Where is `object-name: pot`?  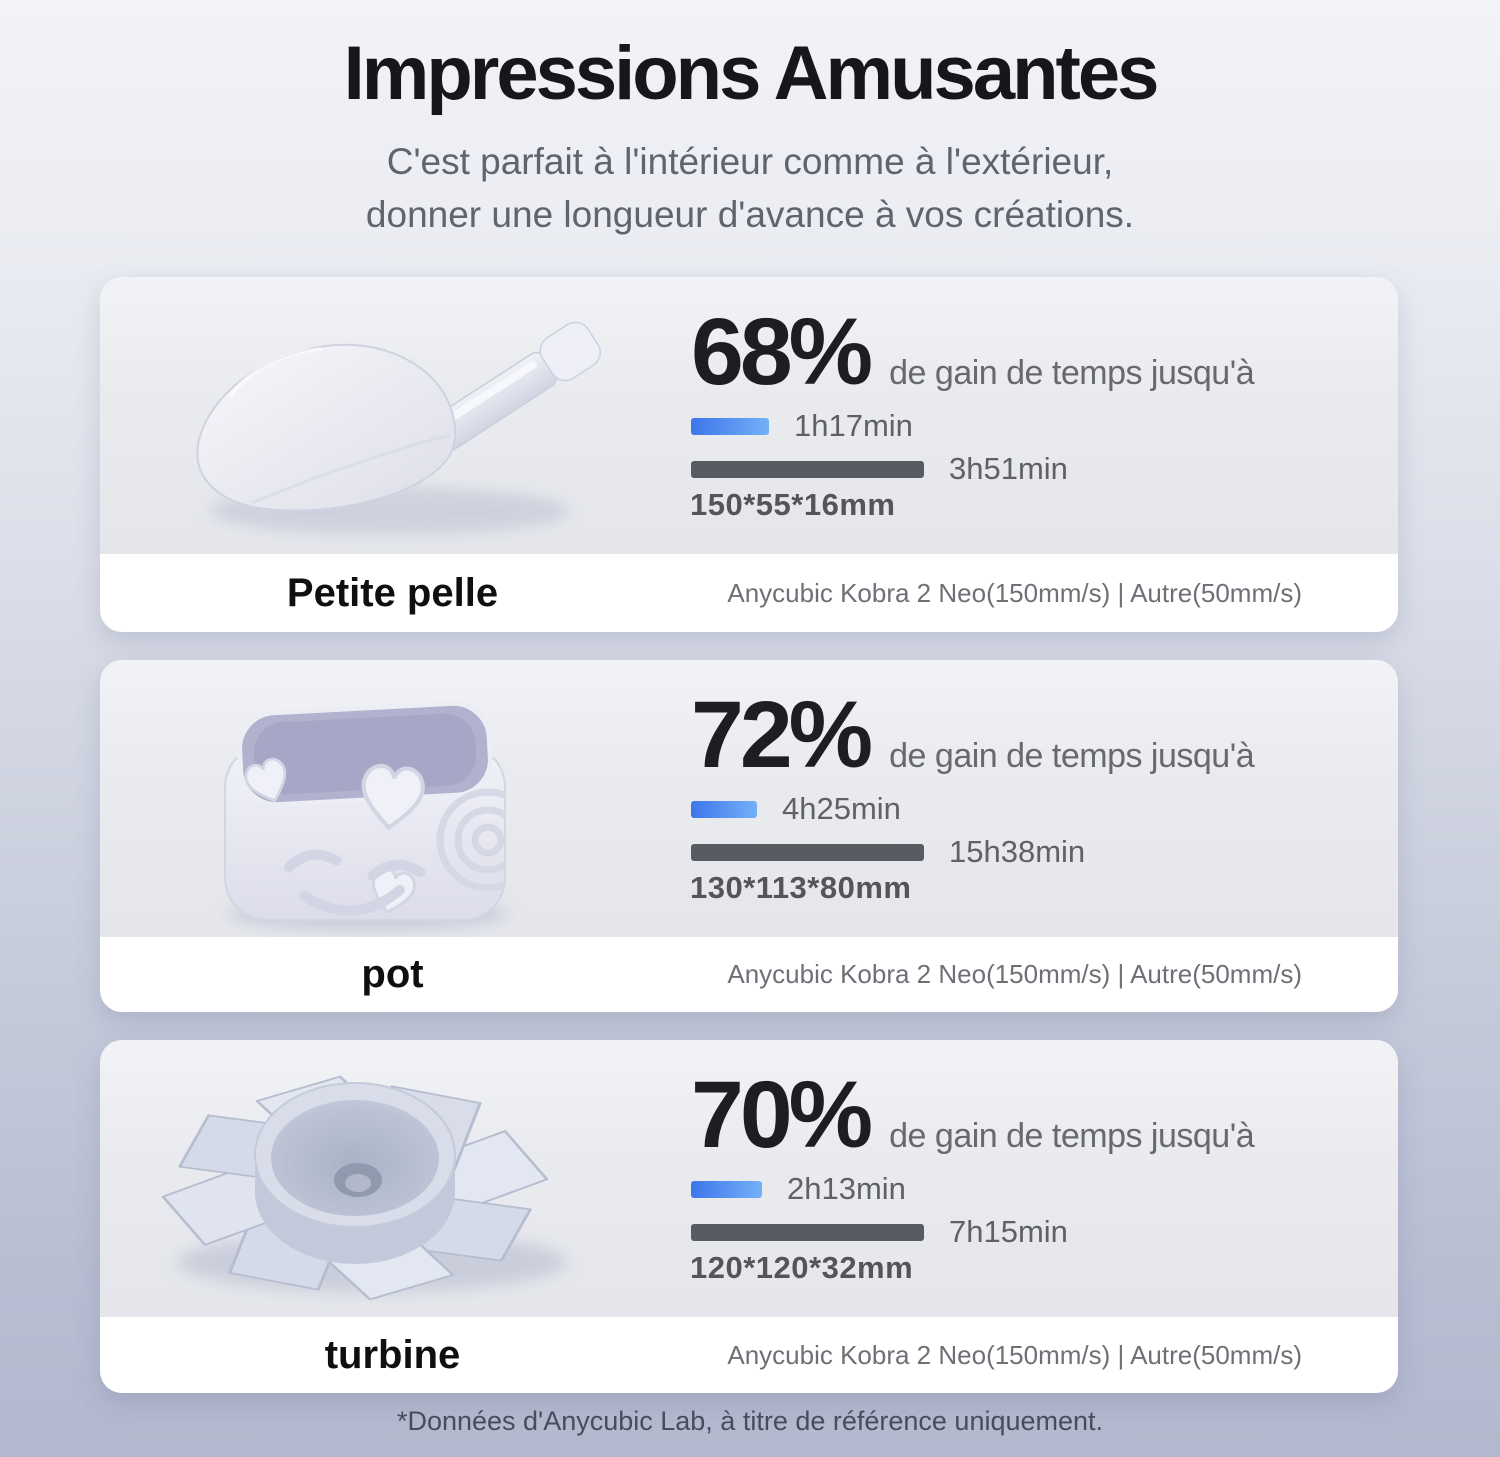 object-name: pot is located at coordinates (392, 974).